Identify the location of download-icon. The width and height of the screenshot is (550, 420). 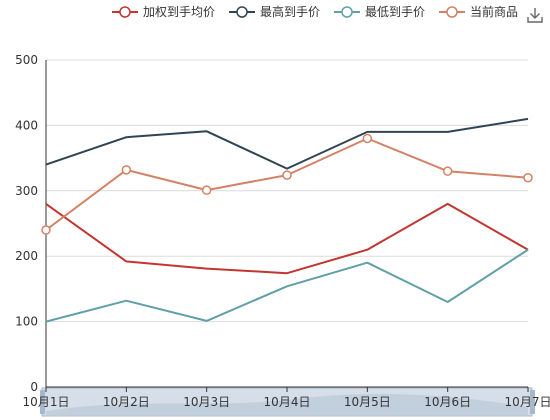
(535, 15).